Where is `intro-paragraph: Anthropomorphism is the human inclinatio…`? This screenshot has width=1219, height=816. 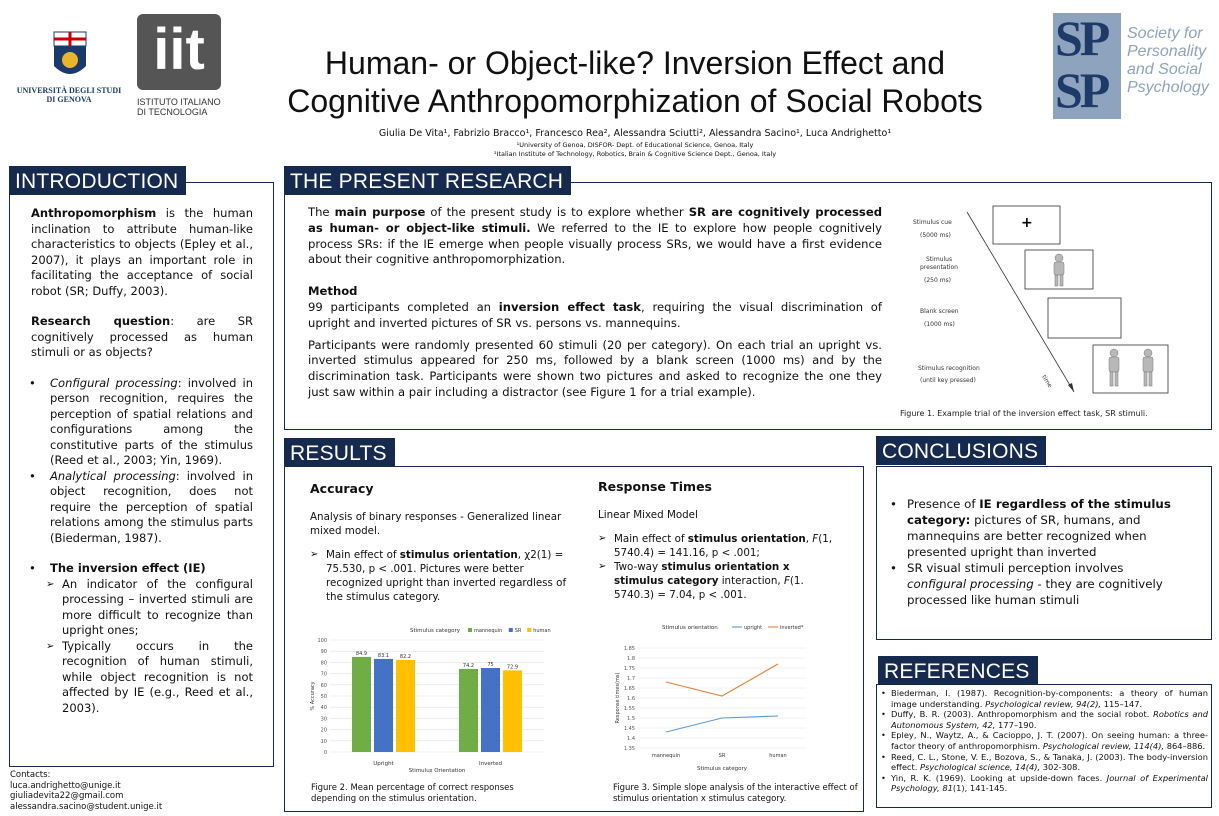 intro-paragraph: Anthropomorphism is the human inclinatio… is located at coordinates (142, 252).